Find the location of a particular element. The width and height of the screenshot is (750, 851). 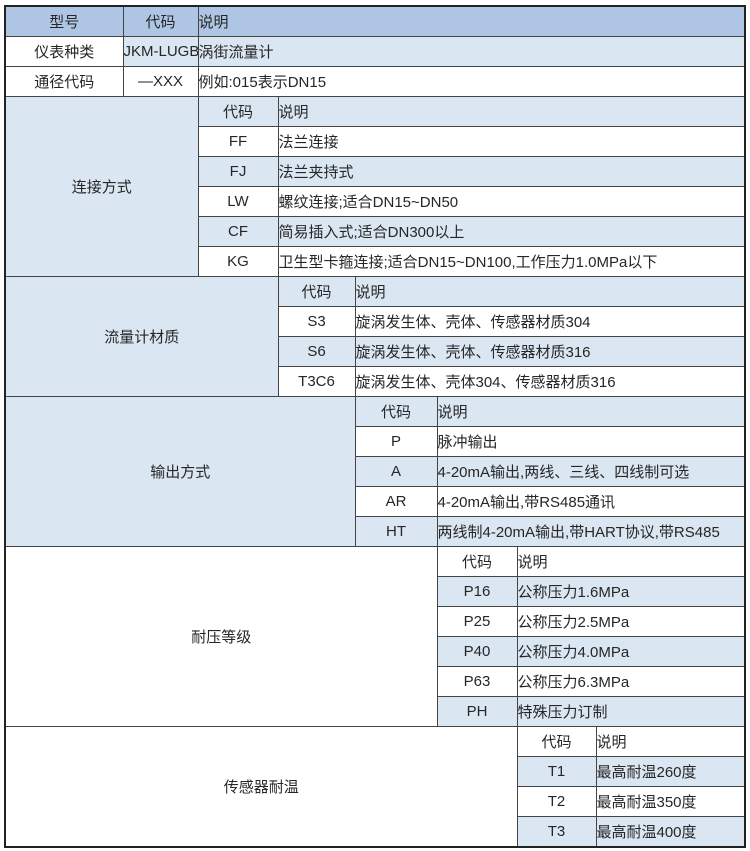

code-cell: T1 is located at coordinates (556, 771).